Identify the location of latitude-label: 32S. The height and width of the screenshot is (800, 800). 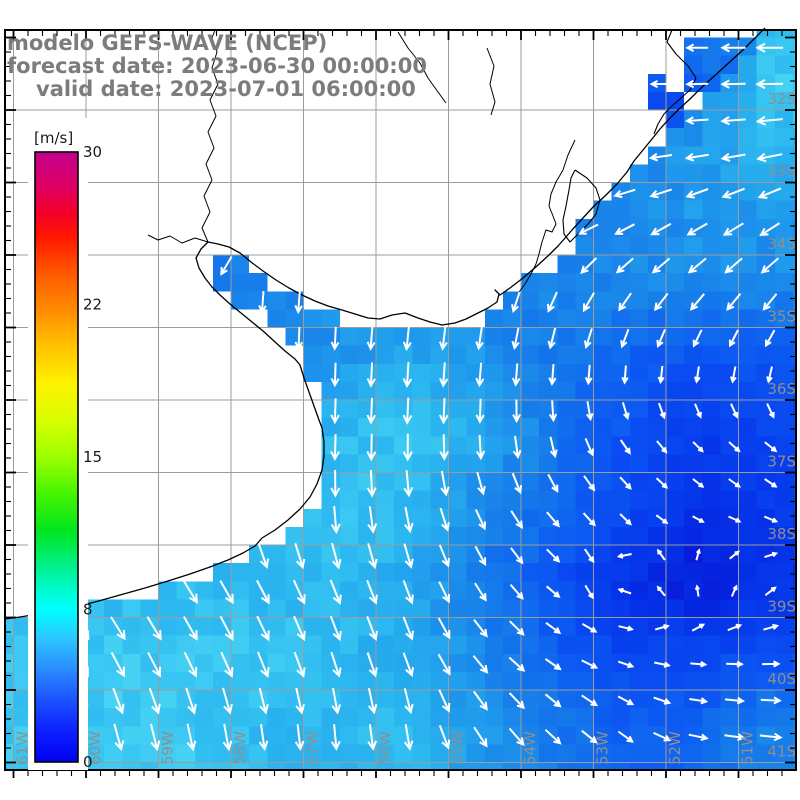
(781, 99).